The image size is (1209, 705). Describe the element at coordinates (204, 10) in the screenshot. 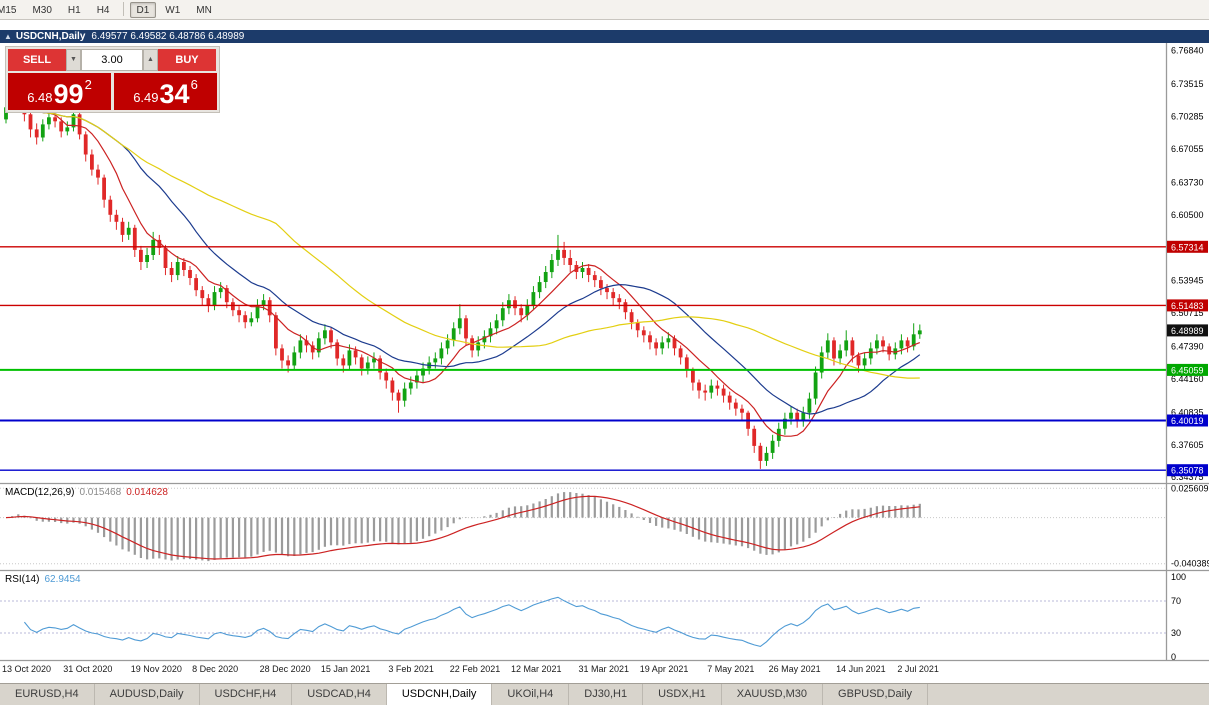

I see `timeframe-button-mn: MN` at that location.